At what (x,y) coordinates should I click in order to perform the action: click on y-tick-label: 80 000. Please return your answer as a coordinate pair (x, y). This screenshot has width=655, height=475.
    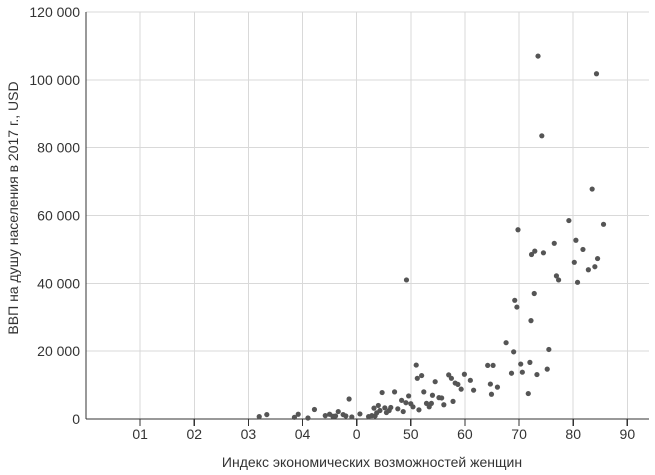
    Looking at the image, I should click on (58, 148).